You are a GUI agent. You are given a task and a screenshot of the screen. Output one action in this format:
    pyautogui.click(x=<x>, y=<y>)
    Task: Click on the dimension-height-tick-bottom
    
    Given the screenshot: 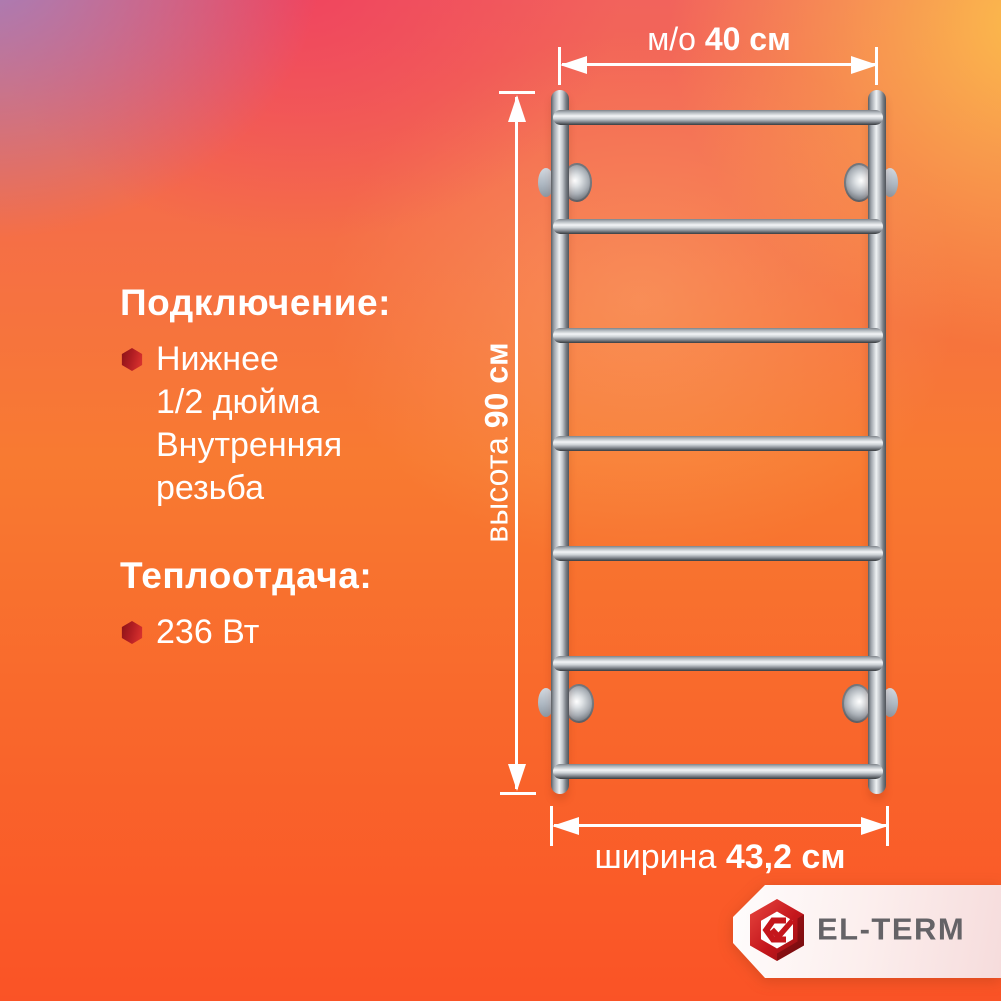 What is the action you would take?
    pyautogui.click(x=518, y=793)
    